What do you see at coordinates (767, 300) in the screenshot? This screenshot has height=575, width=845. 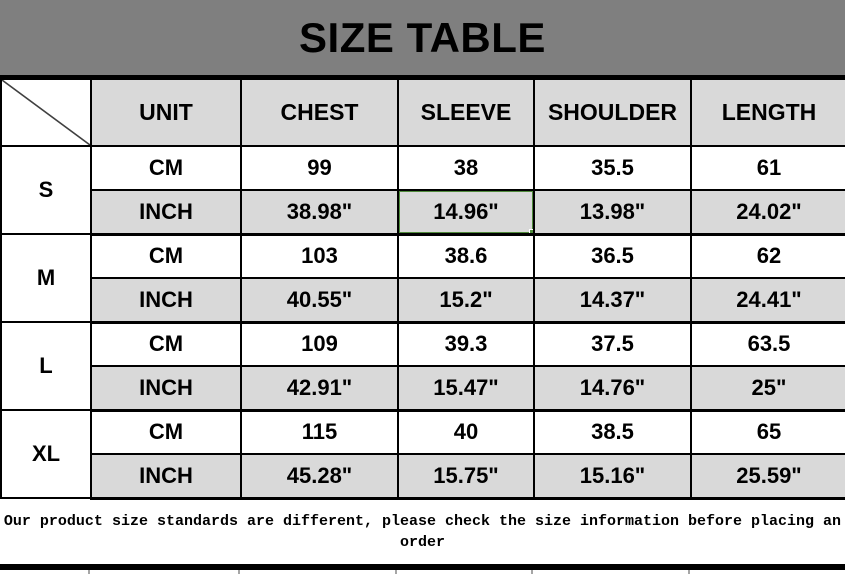 I see `value-cell: 24.41"` at bounding box center [767, 300].